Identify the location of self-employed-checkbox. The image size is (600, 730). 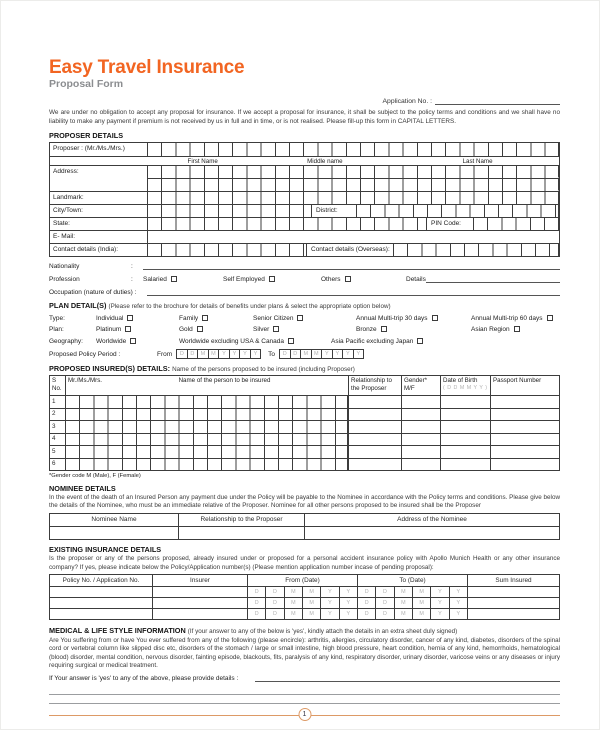
(271, 279).